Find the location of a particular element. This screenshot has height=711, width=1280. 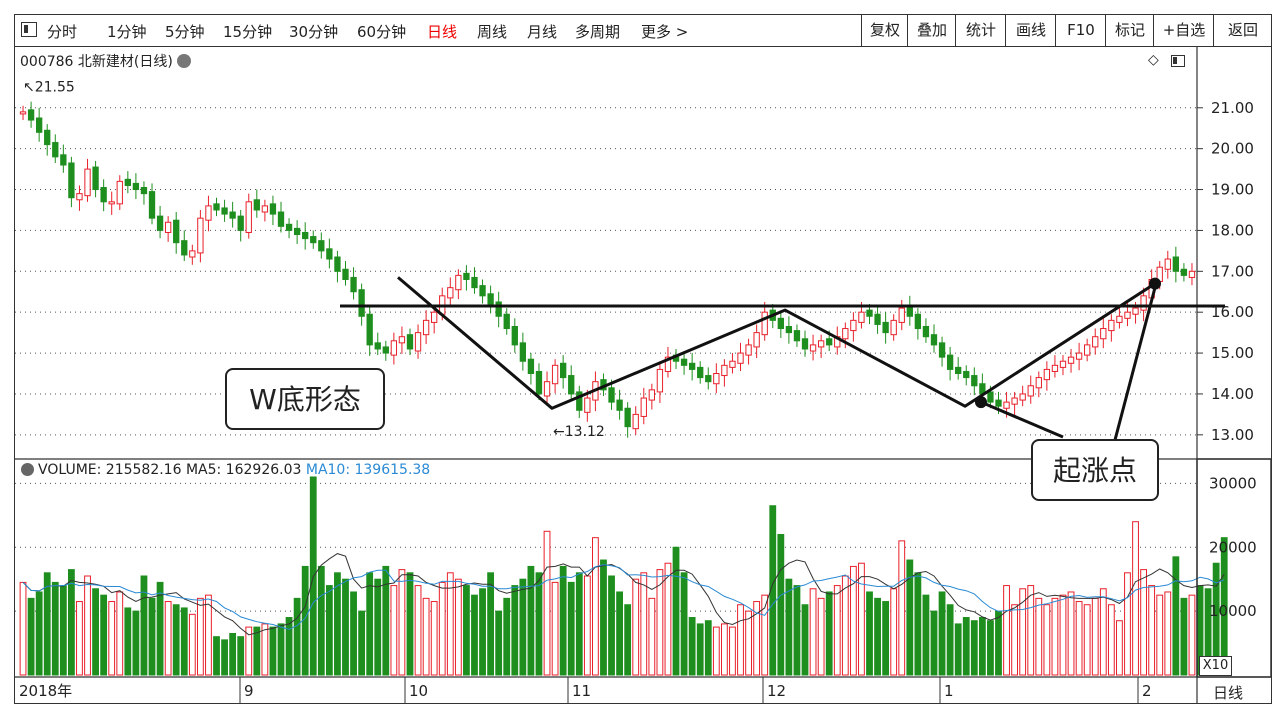

add-watchlist-button: +自选 is located at coordinates (1183, 30).